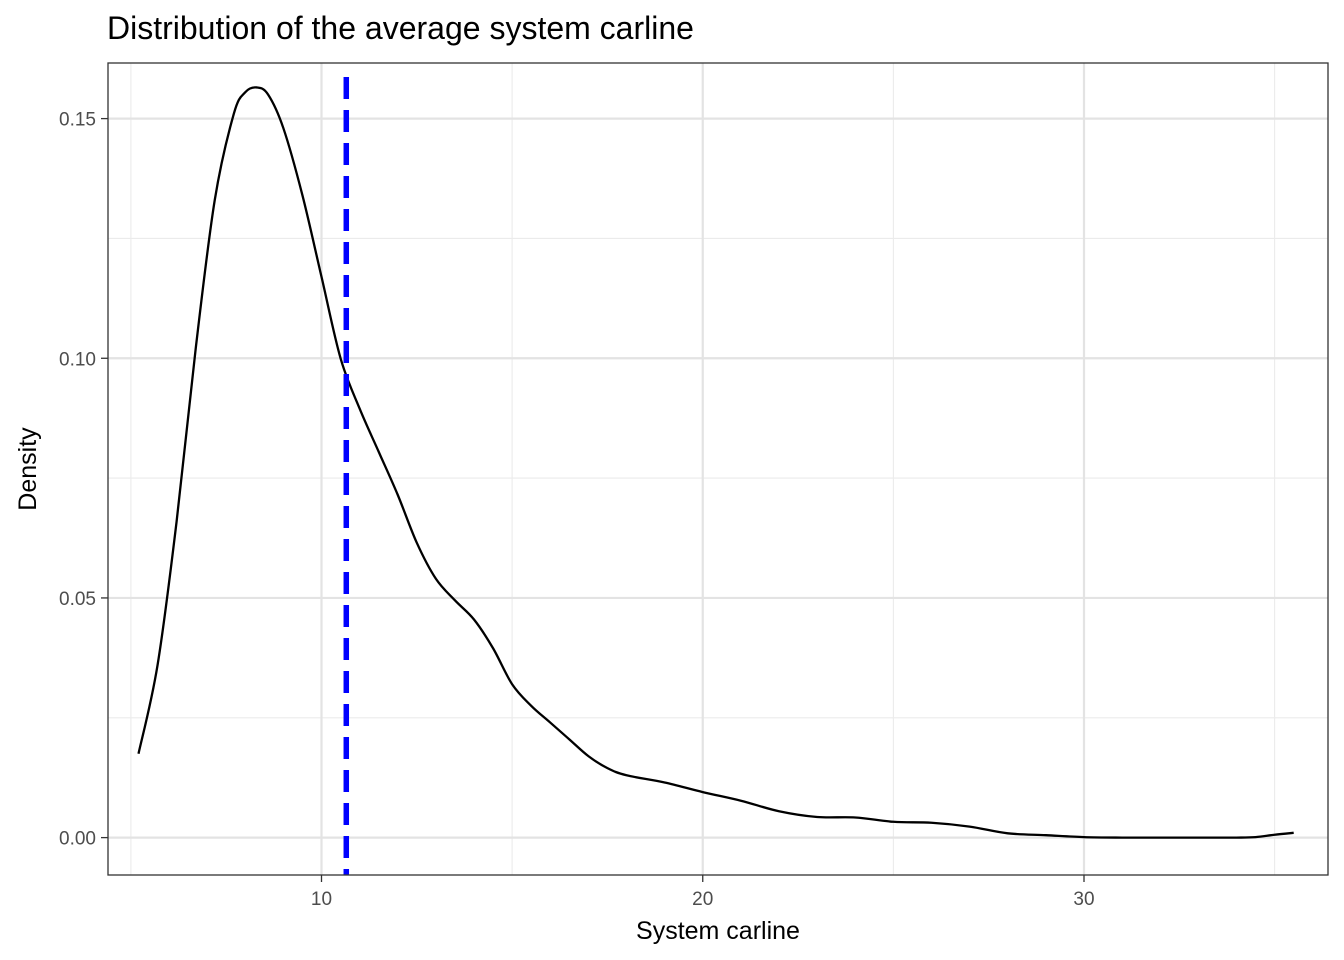 Image resolution: width=1344 pixels, height=960 pixels. I want to click on y-tick-label: 0.00, so click(77, 839).